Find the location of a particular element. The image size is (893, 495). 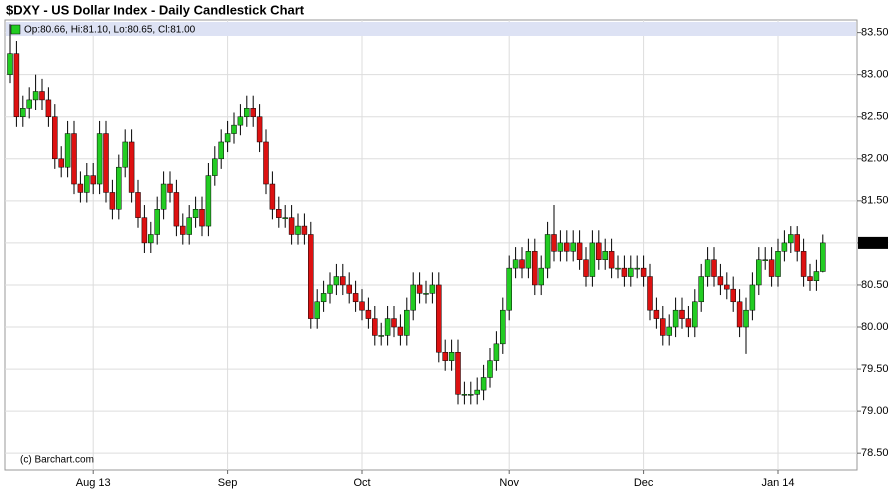

y-tick-label: 80.50 is located at coordinates (875, 285).